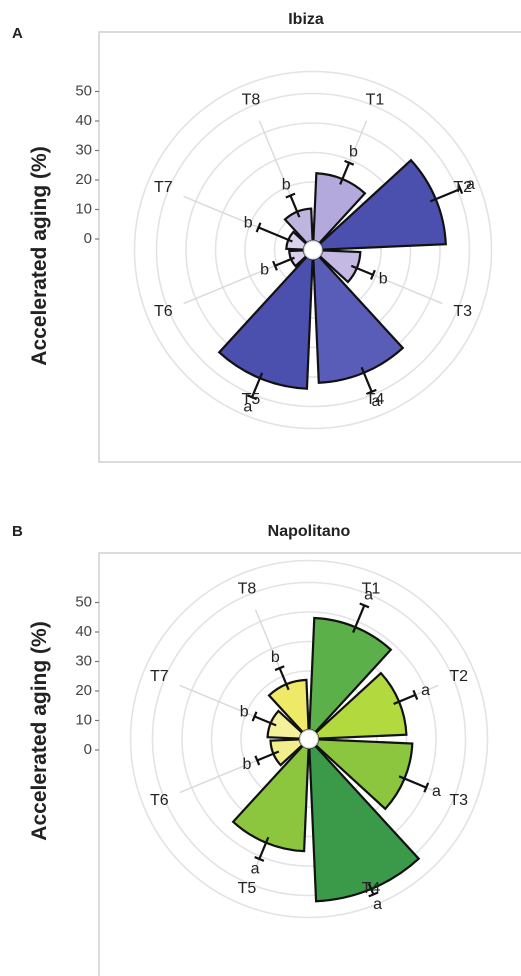 The width and height of the screenshot is (521, 976). I want to click on panel-b-significance-t4: a, so click(377, 904).